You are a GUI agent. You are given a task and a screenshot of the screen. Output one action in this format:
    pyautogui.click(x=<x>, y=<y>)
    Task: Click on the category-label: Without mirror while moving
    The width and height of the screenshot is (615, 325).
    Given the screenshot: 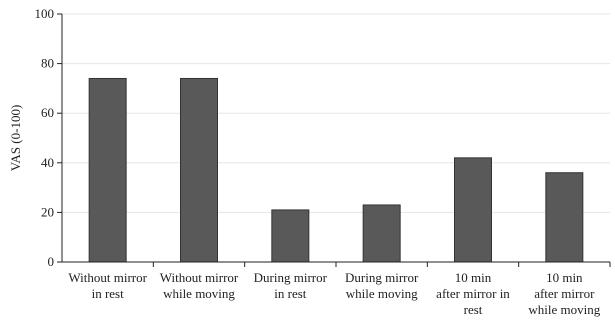 What is the action you would take?
    pyautogui.click(x=199, y=285)
    